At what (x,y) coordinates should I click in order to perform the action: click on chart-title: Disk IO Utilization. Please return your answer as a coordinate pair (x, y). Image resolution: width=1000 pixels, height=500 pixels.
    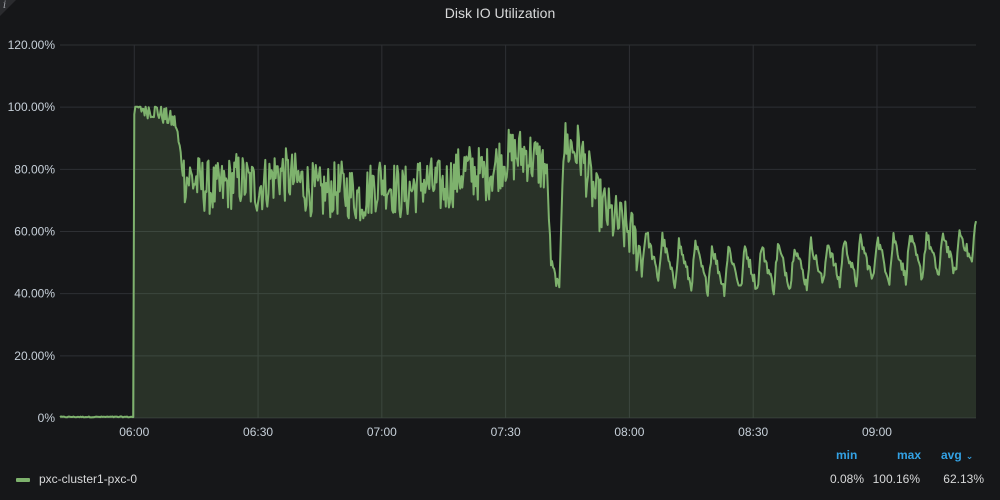
    Looking at the image, I should click on (500, 13).